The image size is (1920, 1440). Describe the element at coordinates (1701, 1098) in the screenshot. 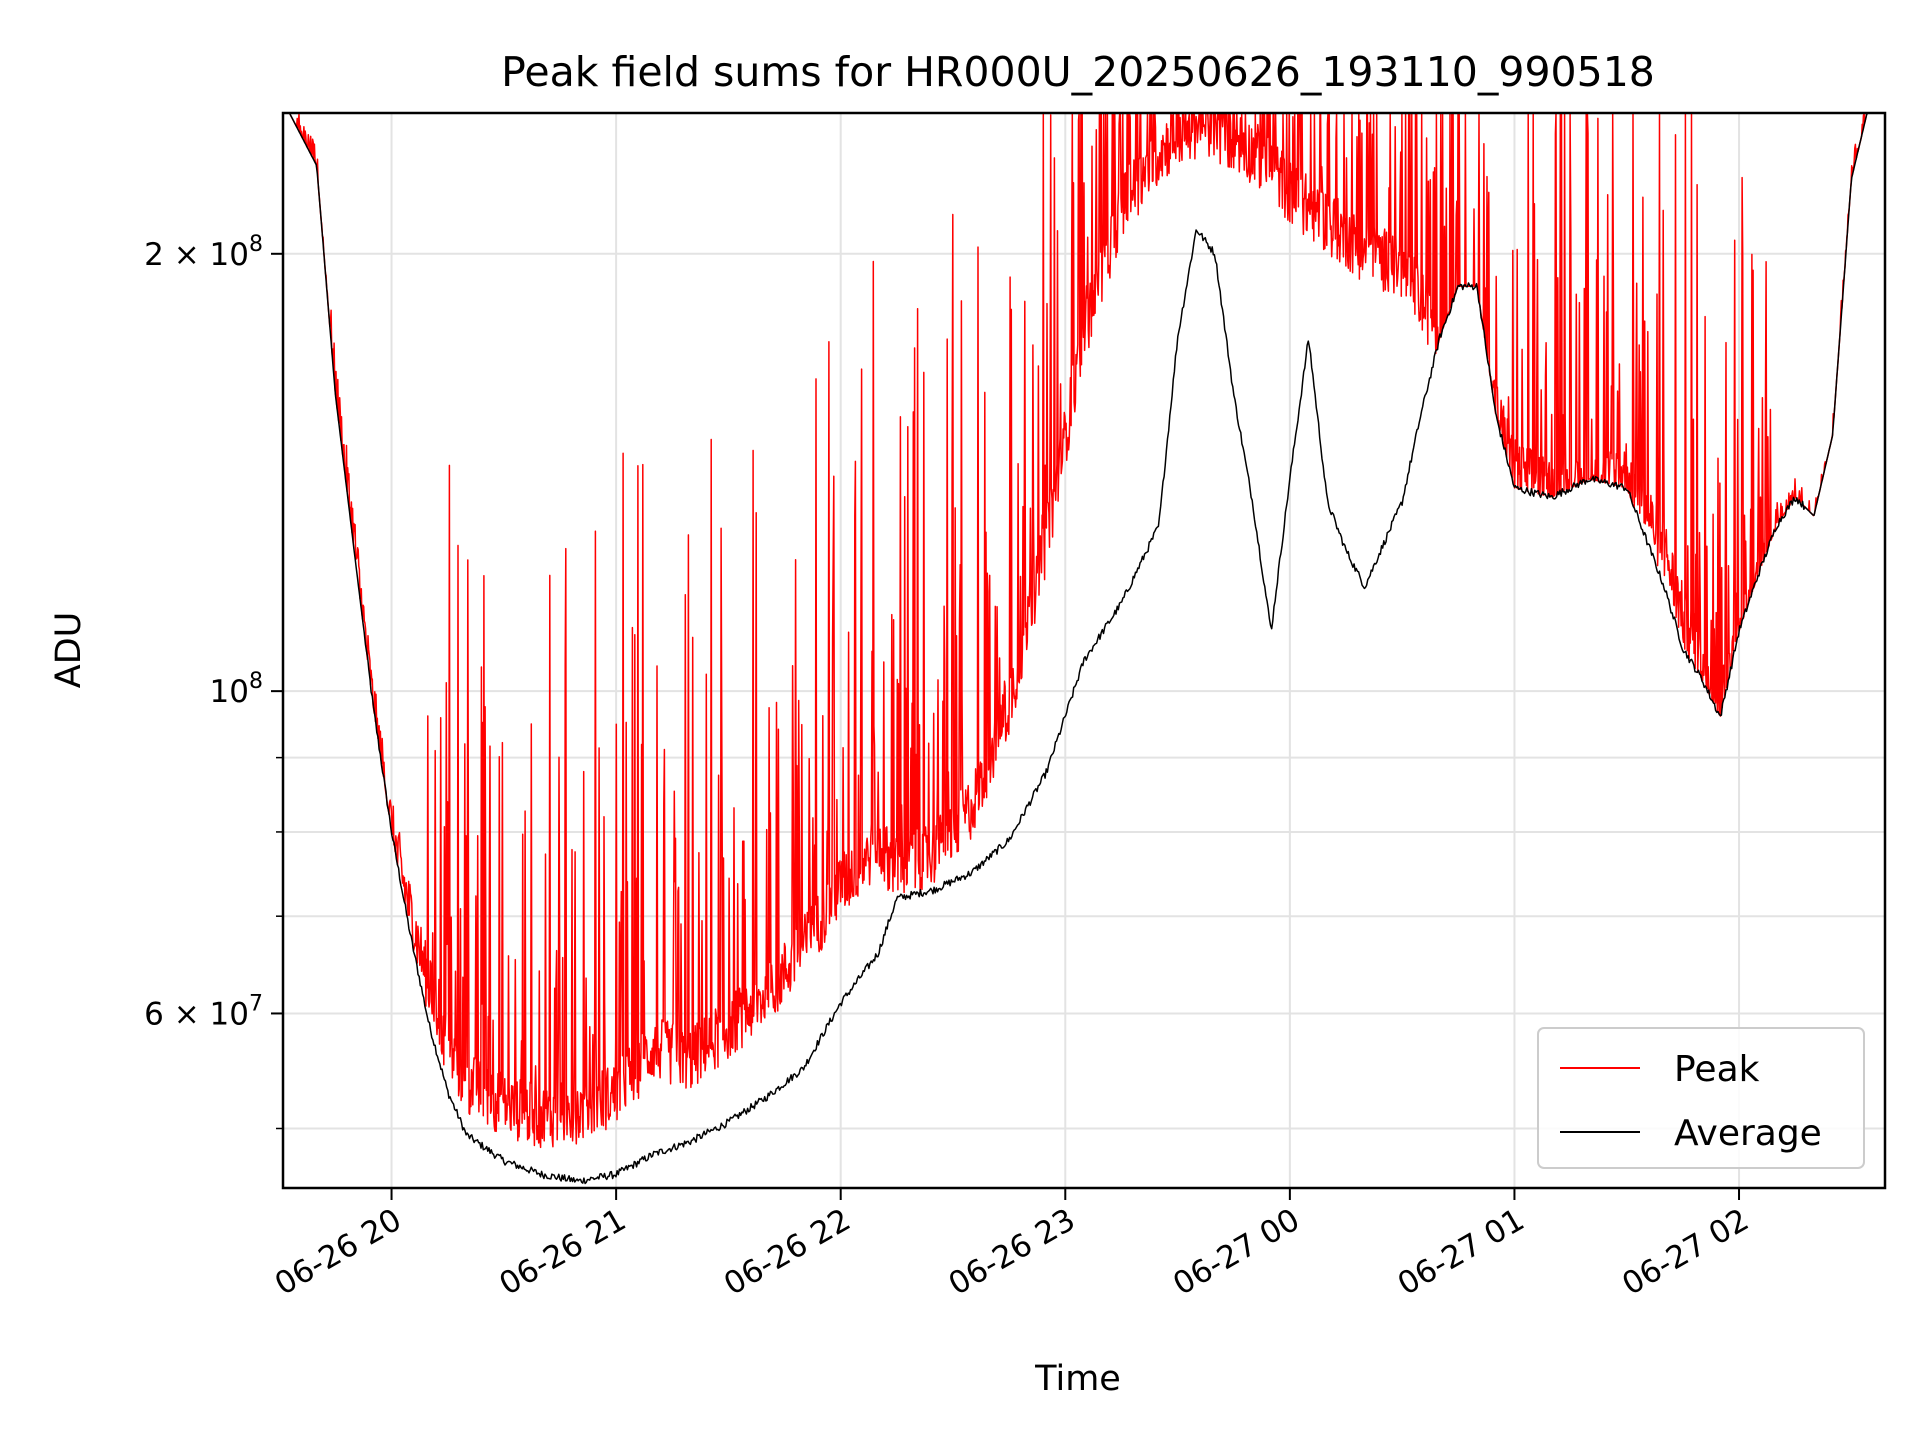

I see `legend: Peak Average` at that location.